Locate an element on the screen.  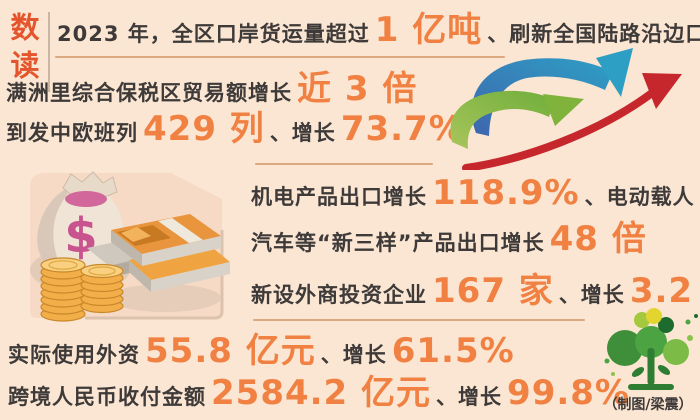
stat-row-china-europe-trains: 到发中欧班列 429 列 、增长 73.7% is located at coordinates (237, 129).